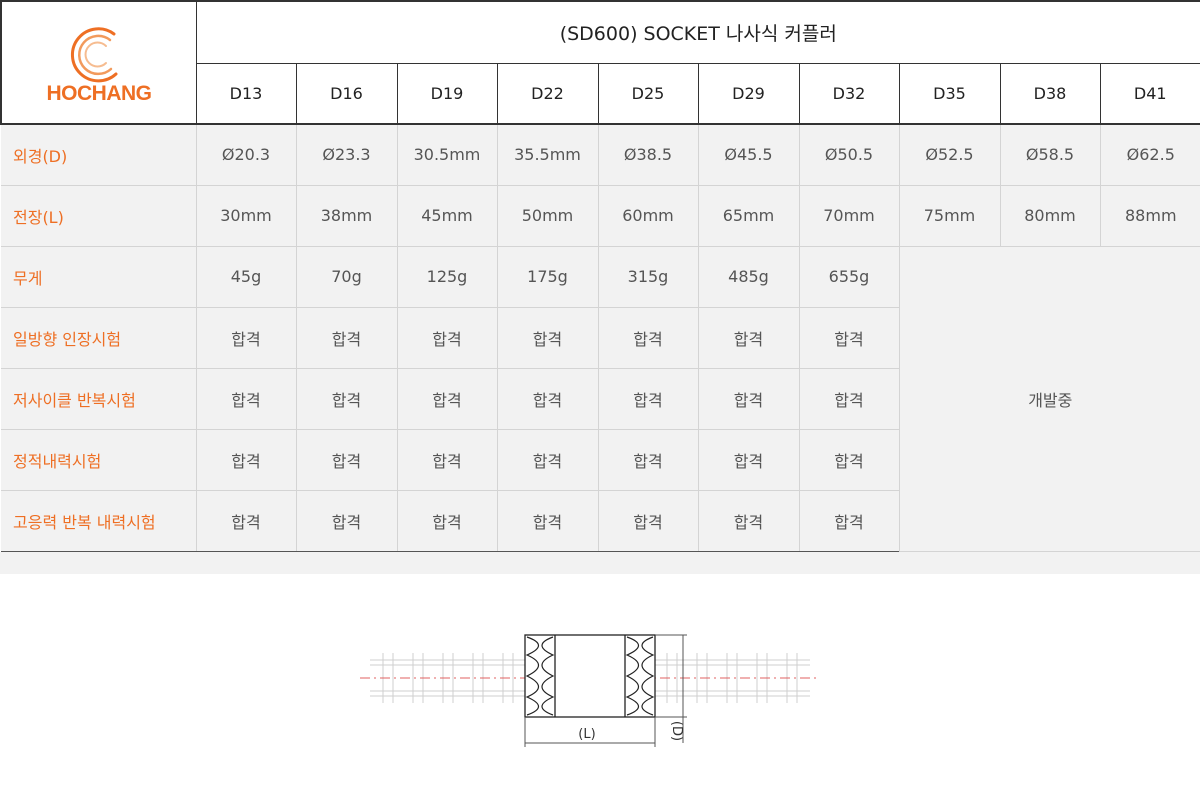  Describe the element at coordinates (99, 155) in the screenshot. I see `row-label: 외경(D)` at that location.